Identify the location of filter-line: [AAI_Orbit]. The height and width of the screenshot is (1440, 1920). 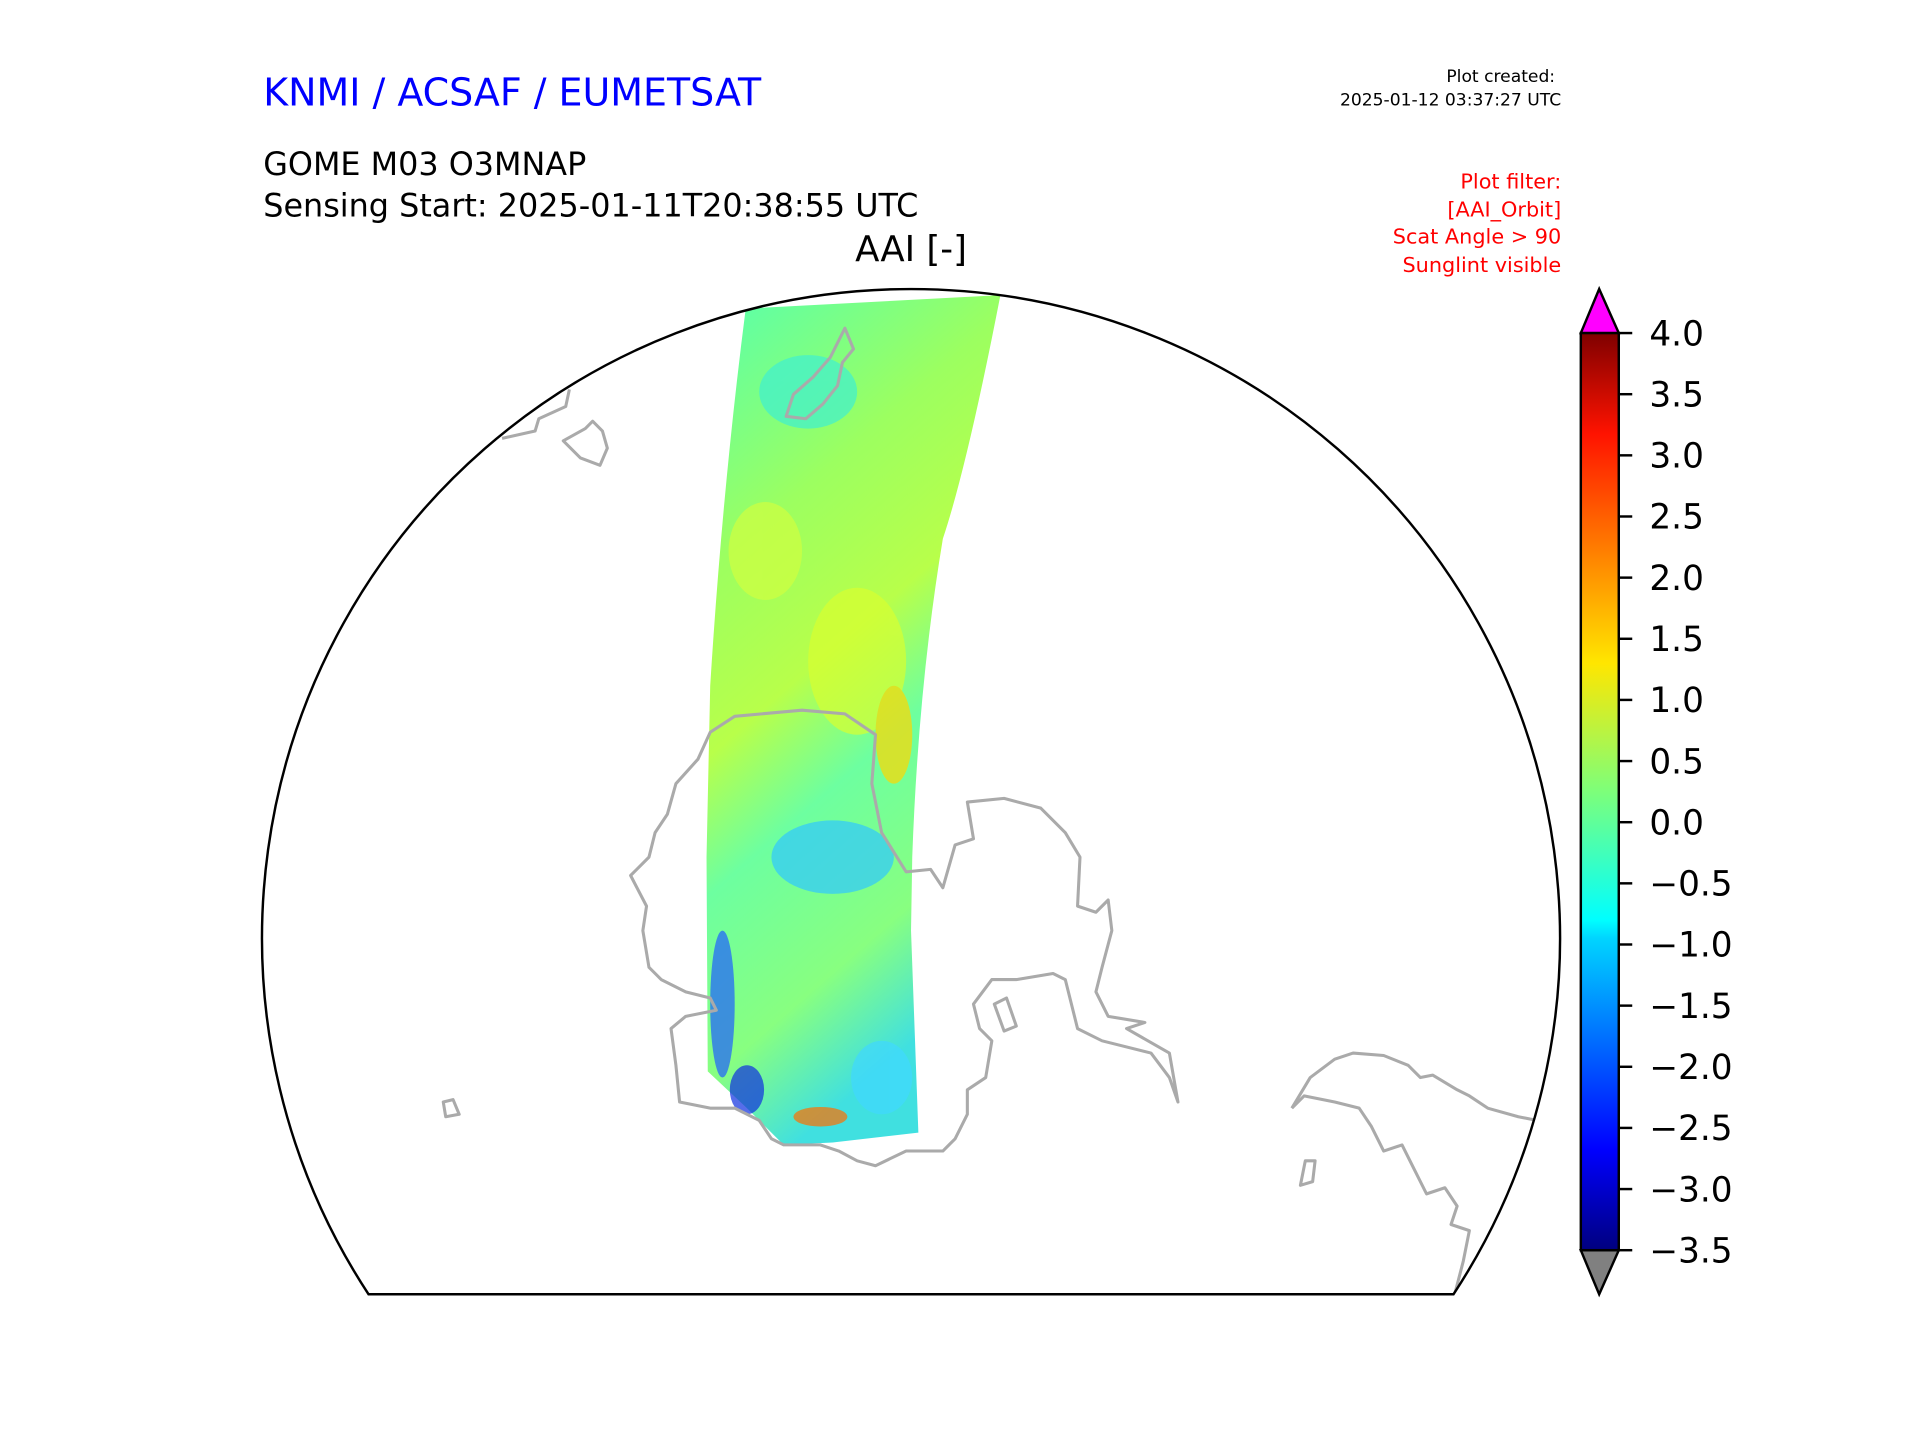
(1504, 210).